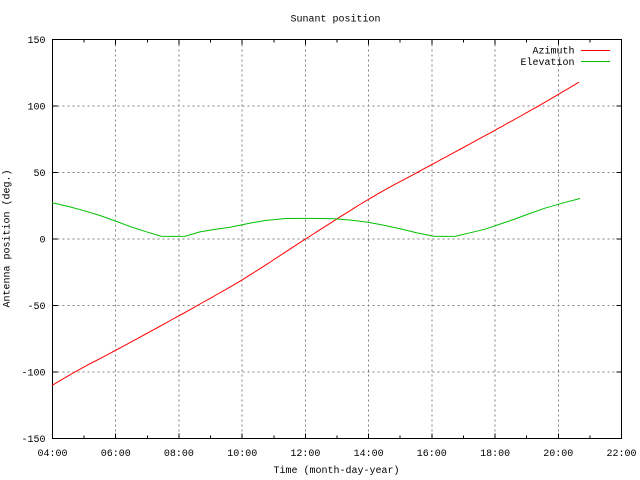  Describe the element at coordinates (36, 307) in the screenshot. I see `svg-text: -50` at that location.